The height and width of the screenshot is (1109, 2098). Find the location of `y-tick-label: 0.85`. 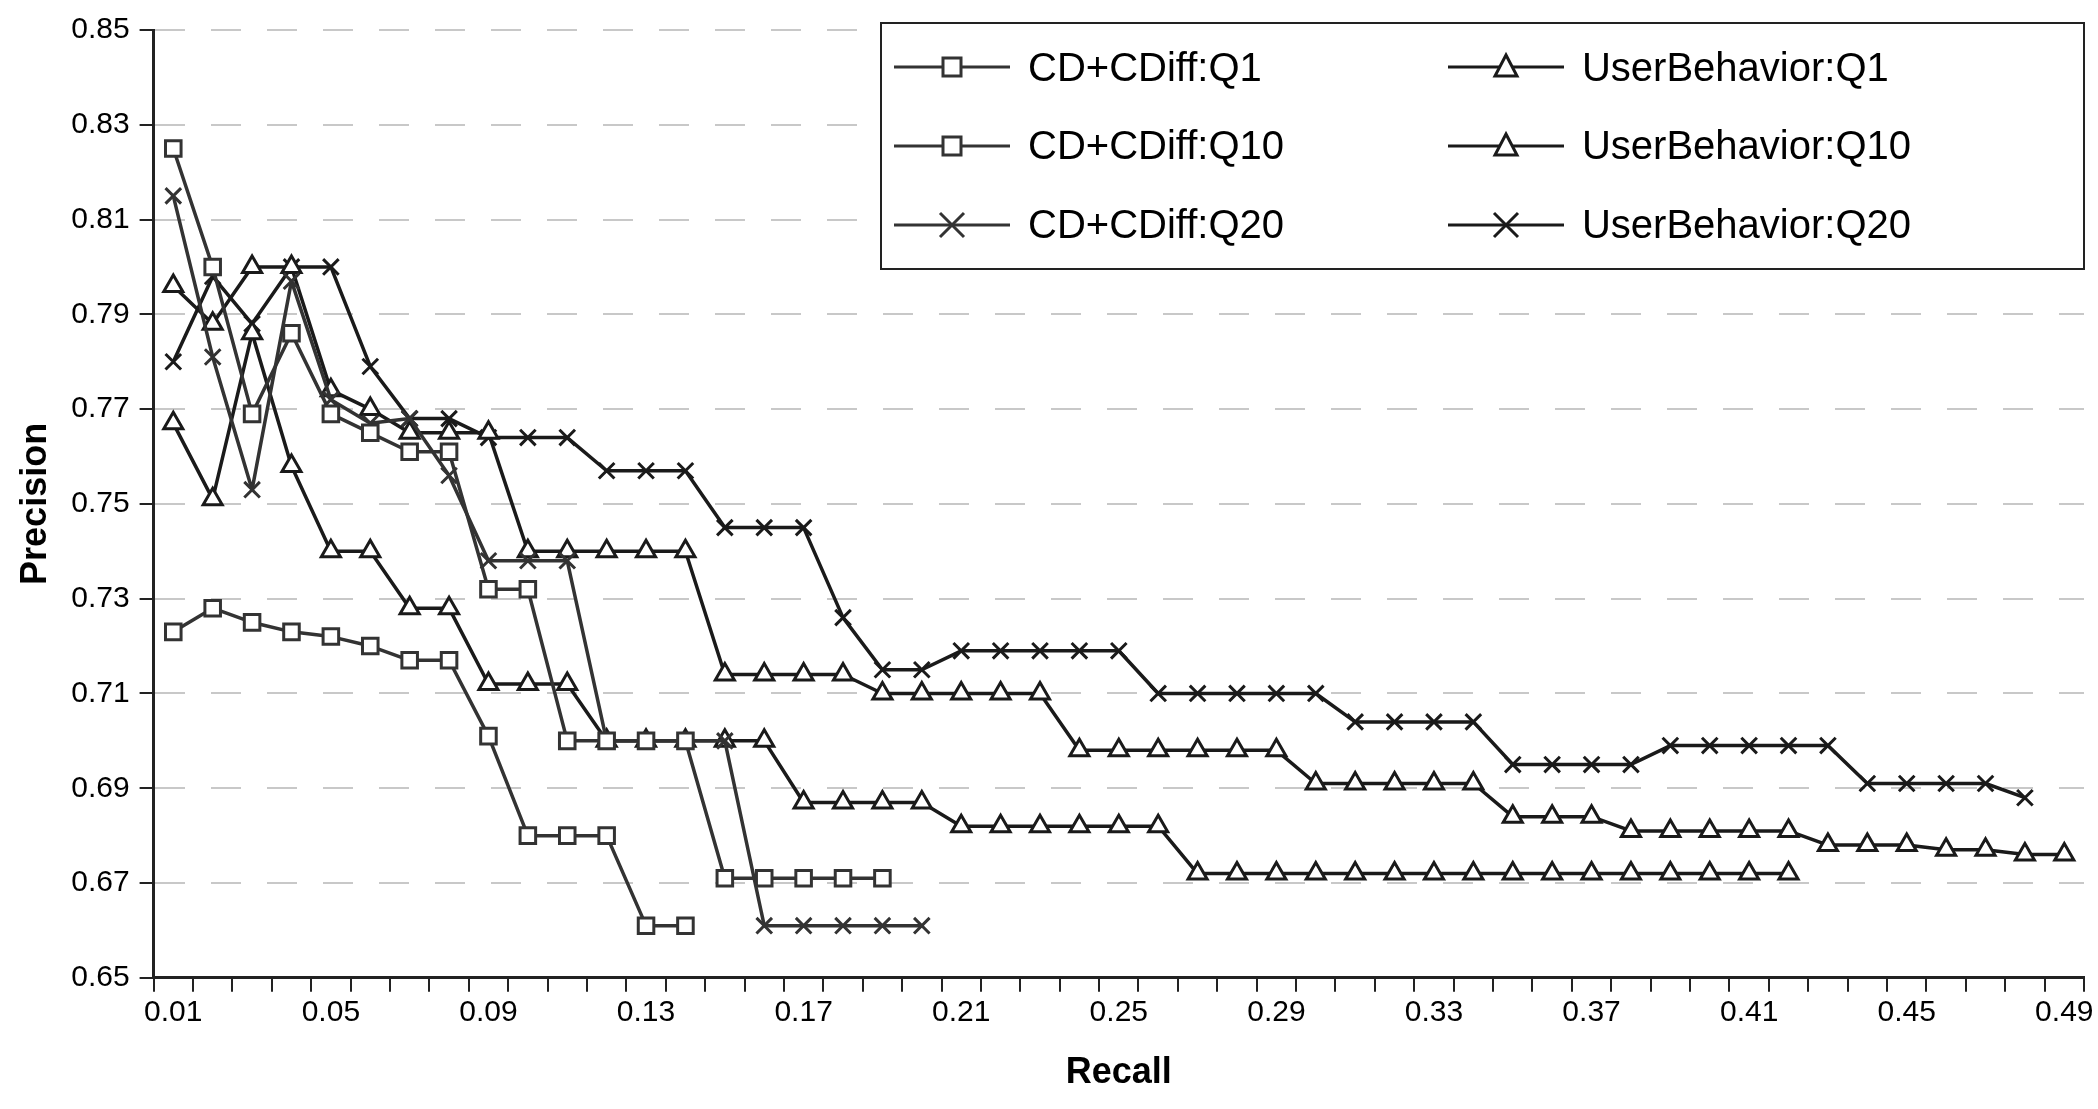

y-tick-label: 0.85 is located at coordinates (100, 28).